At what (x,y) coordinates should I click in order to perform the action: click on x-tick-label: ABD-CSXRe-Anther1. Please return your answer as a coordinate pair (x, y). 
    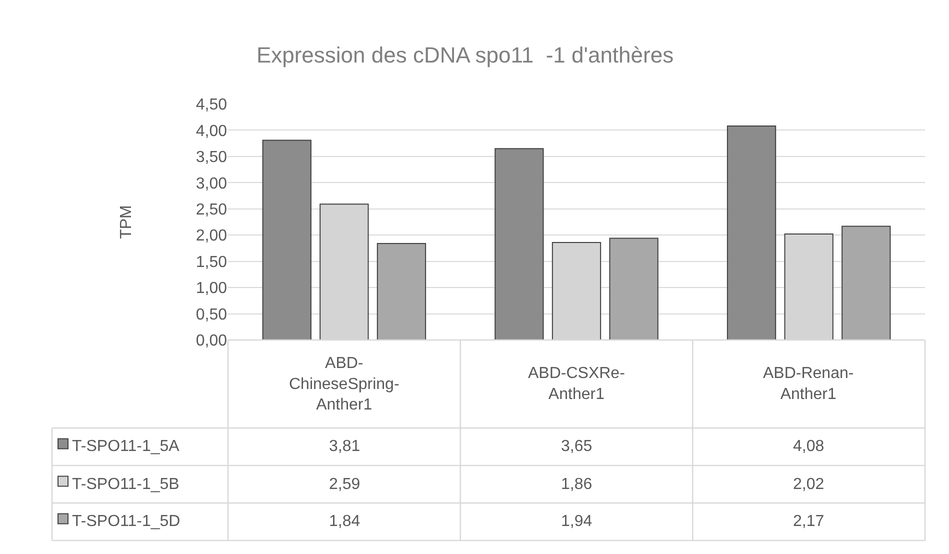
    Looking at the image, I should click on (576, 384).